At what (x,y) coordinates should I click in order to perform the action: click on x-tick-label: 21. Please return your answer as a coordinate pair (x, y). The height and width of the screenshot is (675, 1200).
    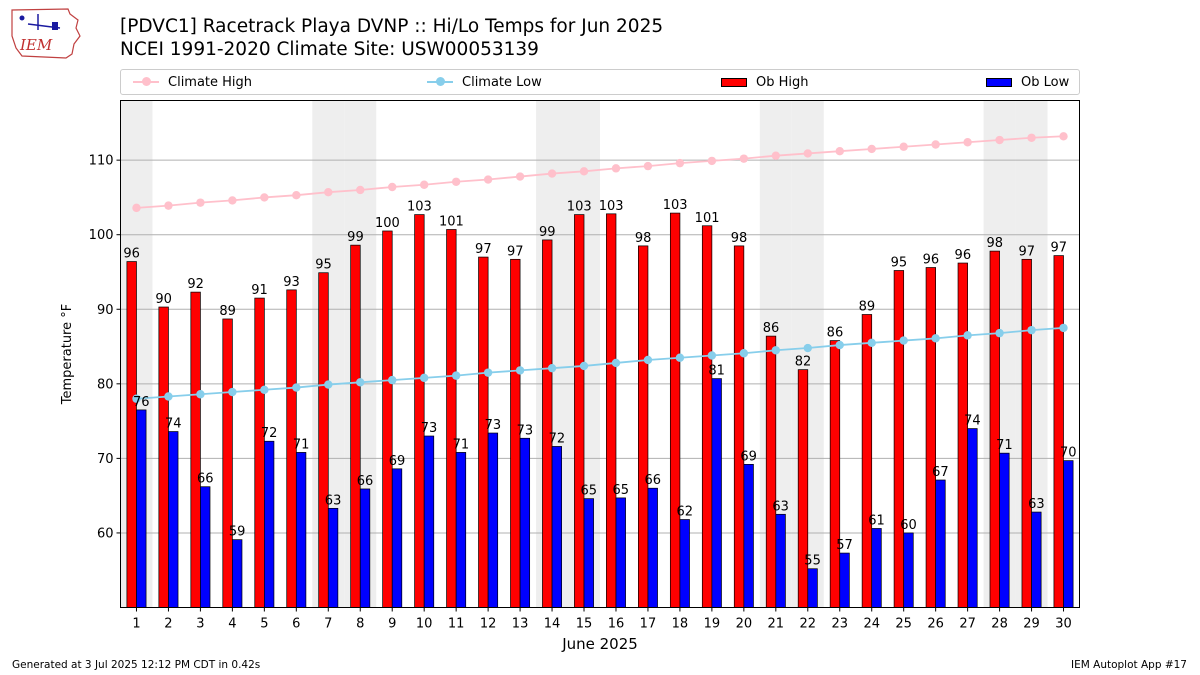
    Looking at the image, I should click on (776, 624).